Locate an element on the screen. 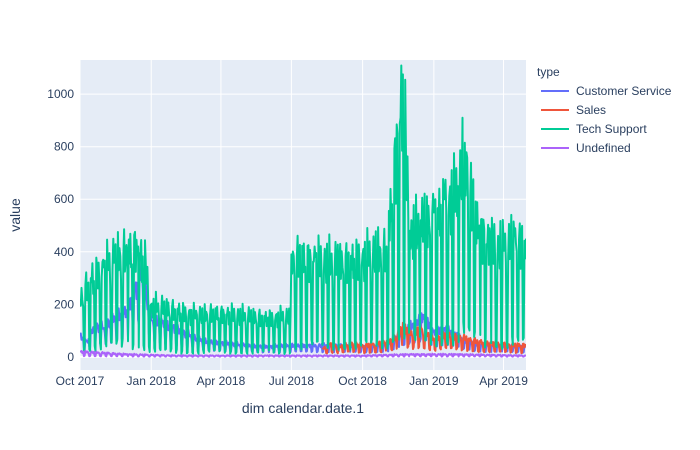 The image size is (700, 450). legend-label: Undefined is located at coordinates (603, 148).